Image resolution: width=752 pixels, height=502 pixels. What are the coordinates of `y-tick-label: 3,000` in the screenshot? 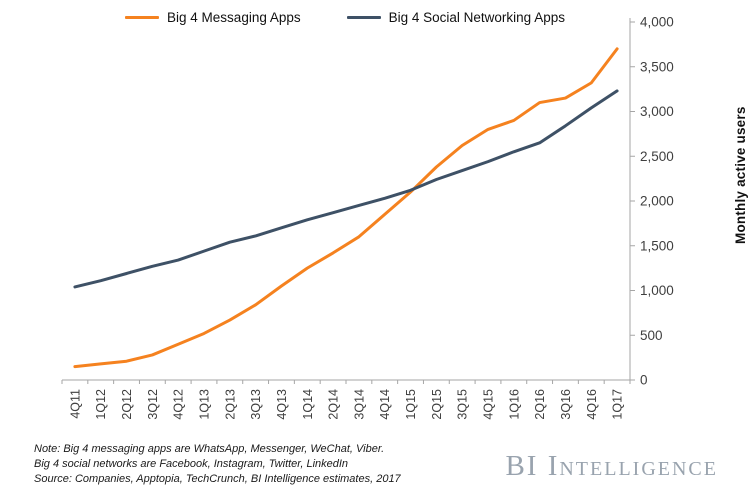 It's located at (657, 111).